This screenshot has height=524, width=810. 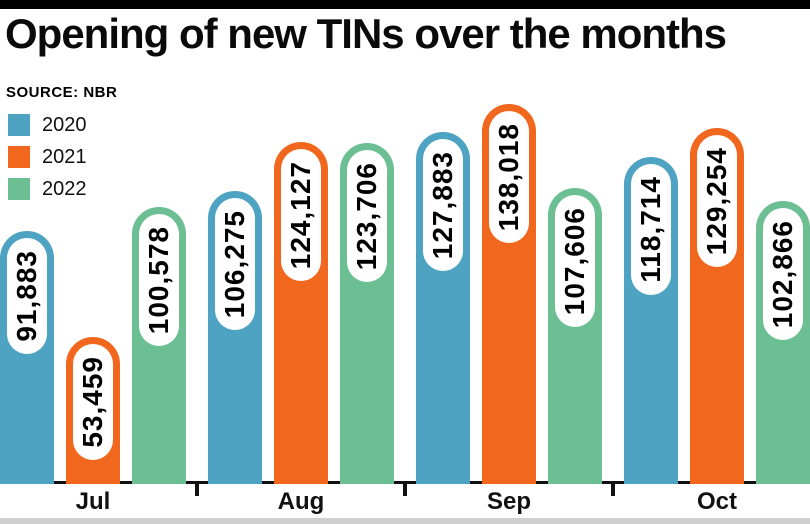 I want to click on bar-2020-sep: 127,883, so click(x=443, y=308).